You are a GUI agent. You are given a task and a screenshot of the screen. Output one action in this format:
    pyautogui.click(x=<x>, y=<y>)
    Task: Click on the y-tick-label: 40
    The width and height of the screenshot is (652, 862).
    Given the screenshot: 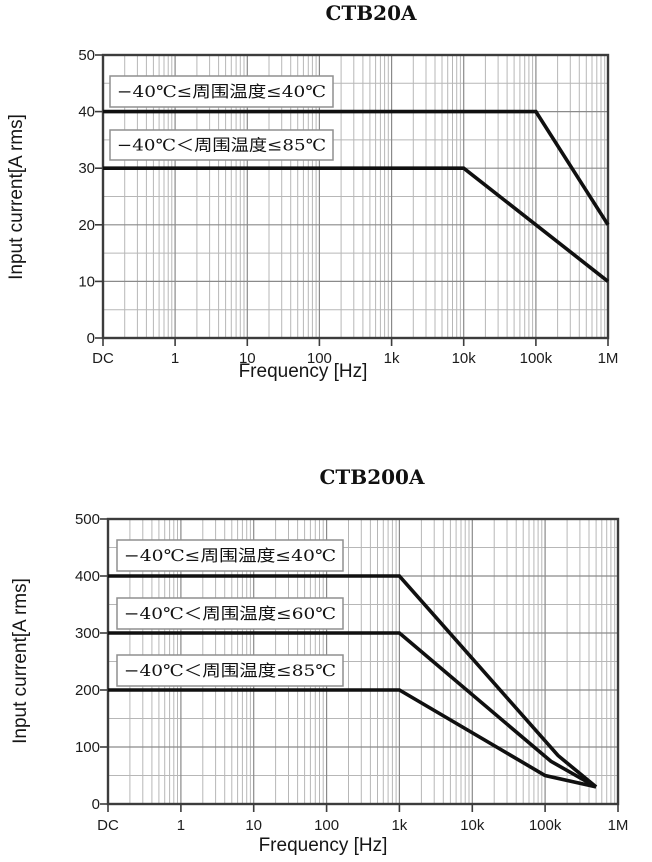 What is the action you would take?
    pyautogui.click(x=86, y=112)
    